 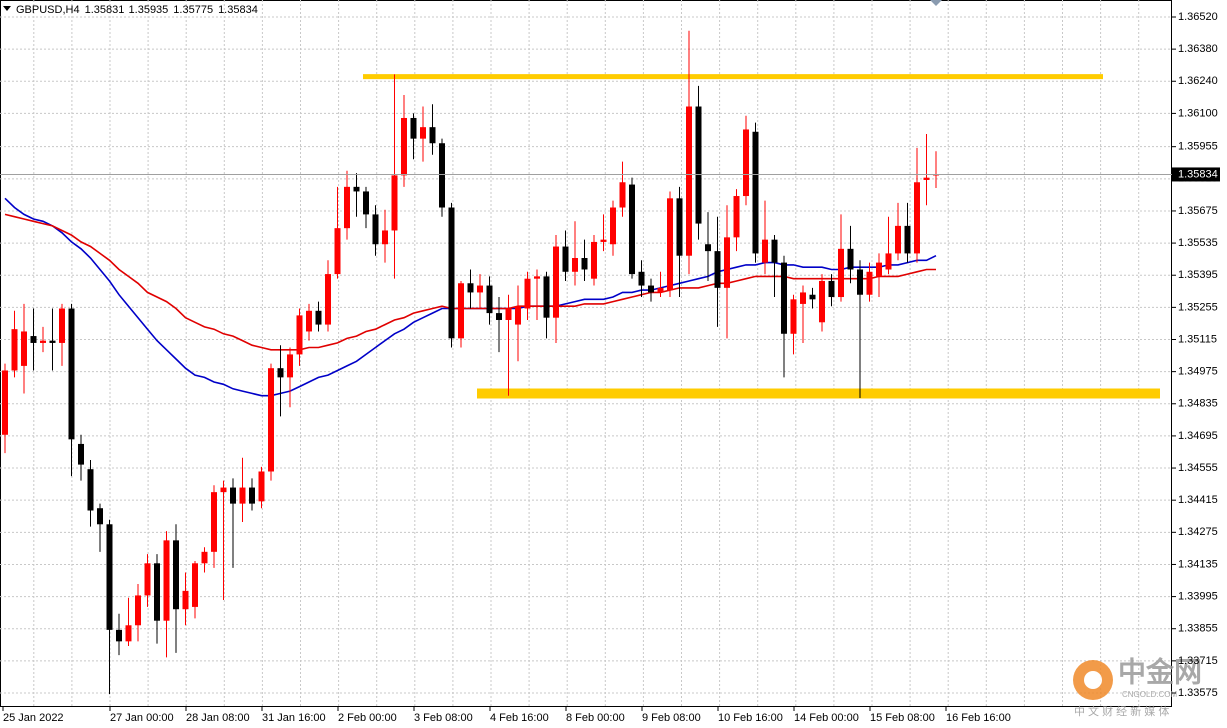 I want to click on y-tick-label: 1.36380, so click(x=1198, y=49).